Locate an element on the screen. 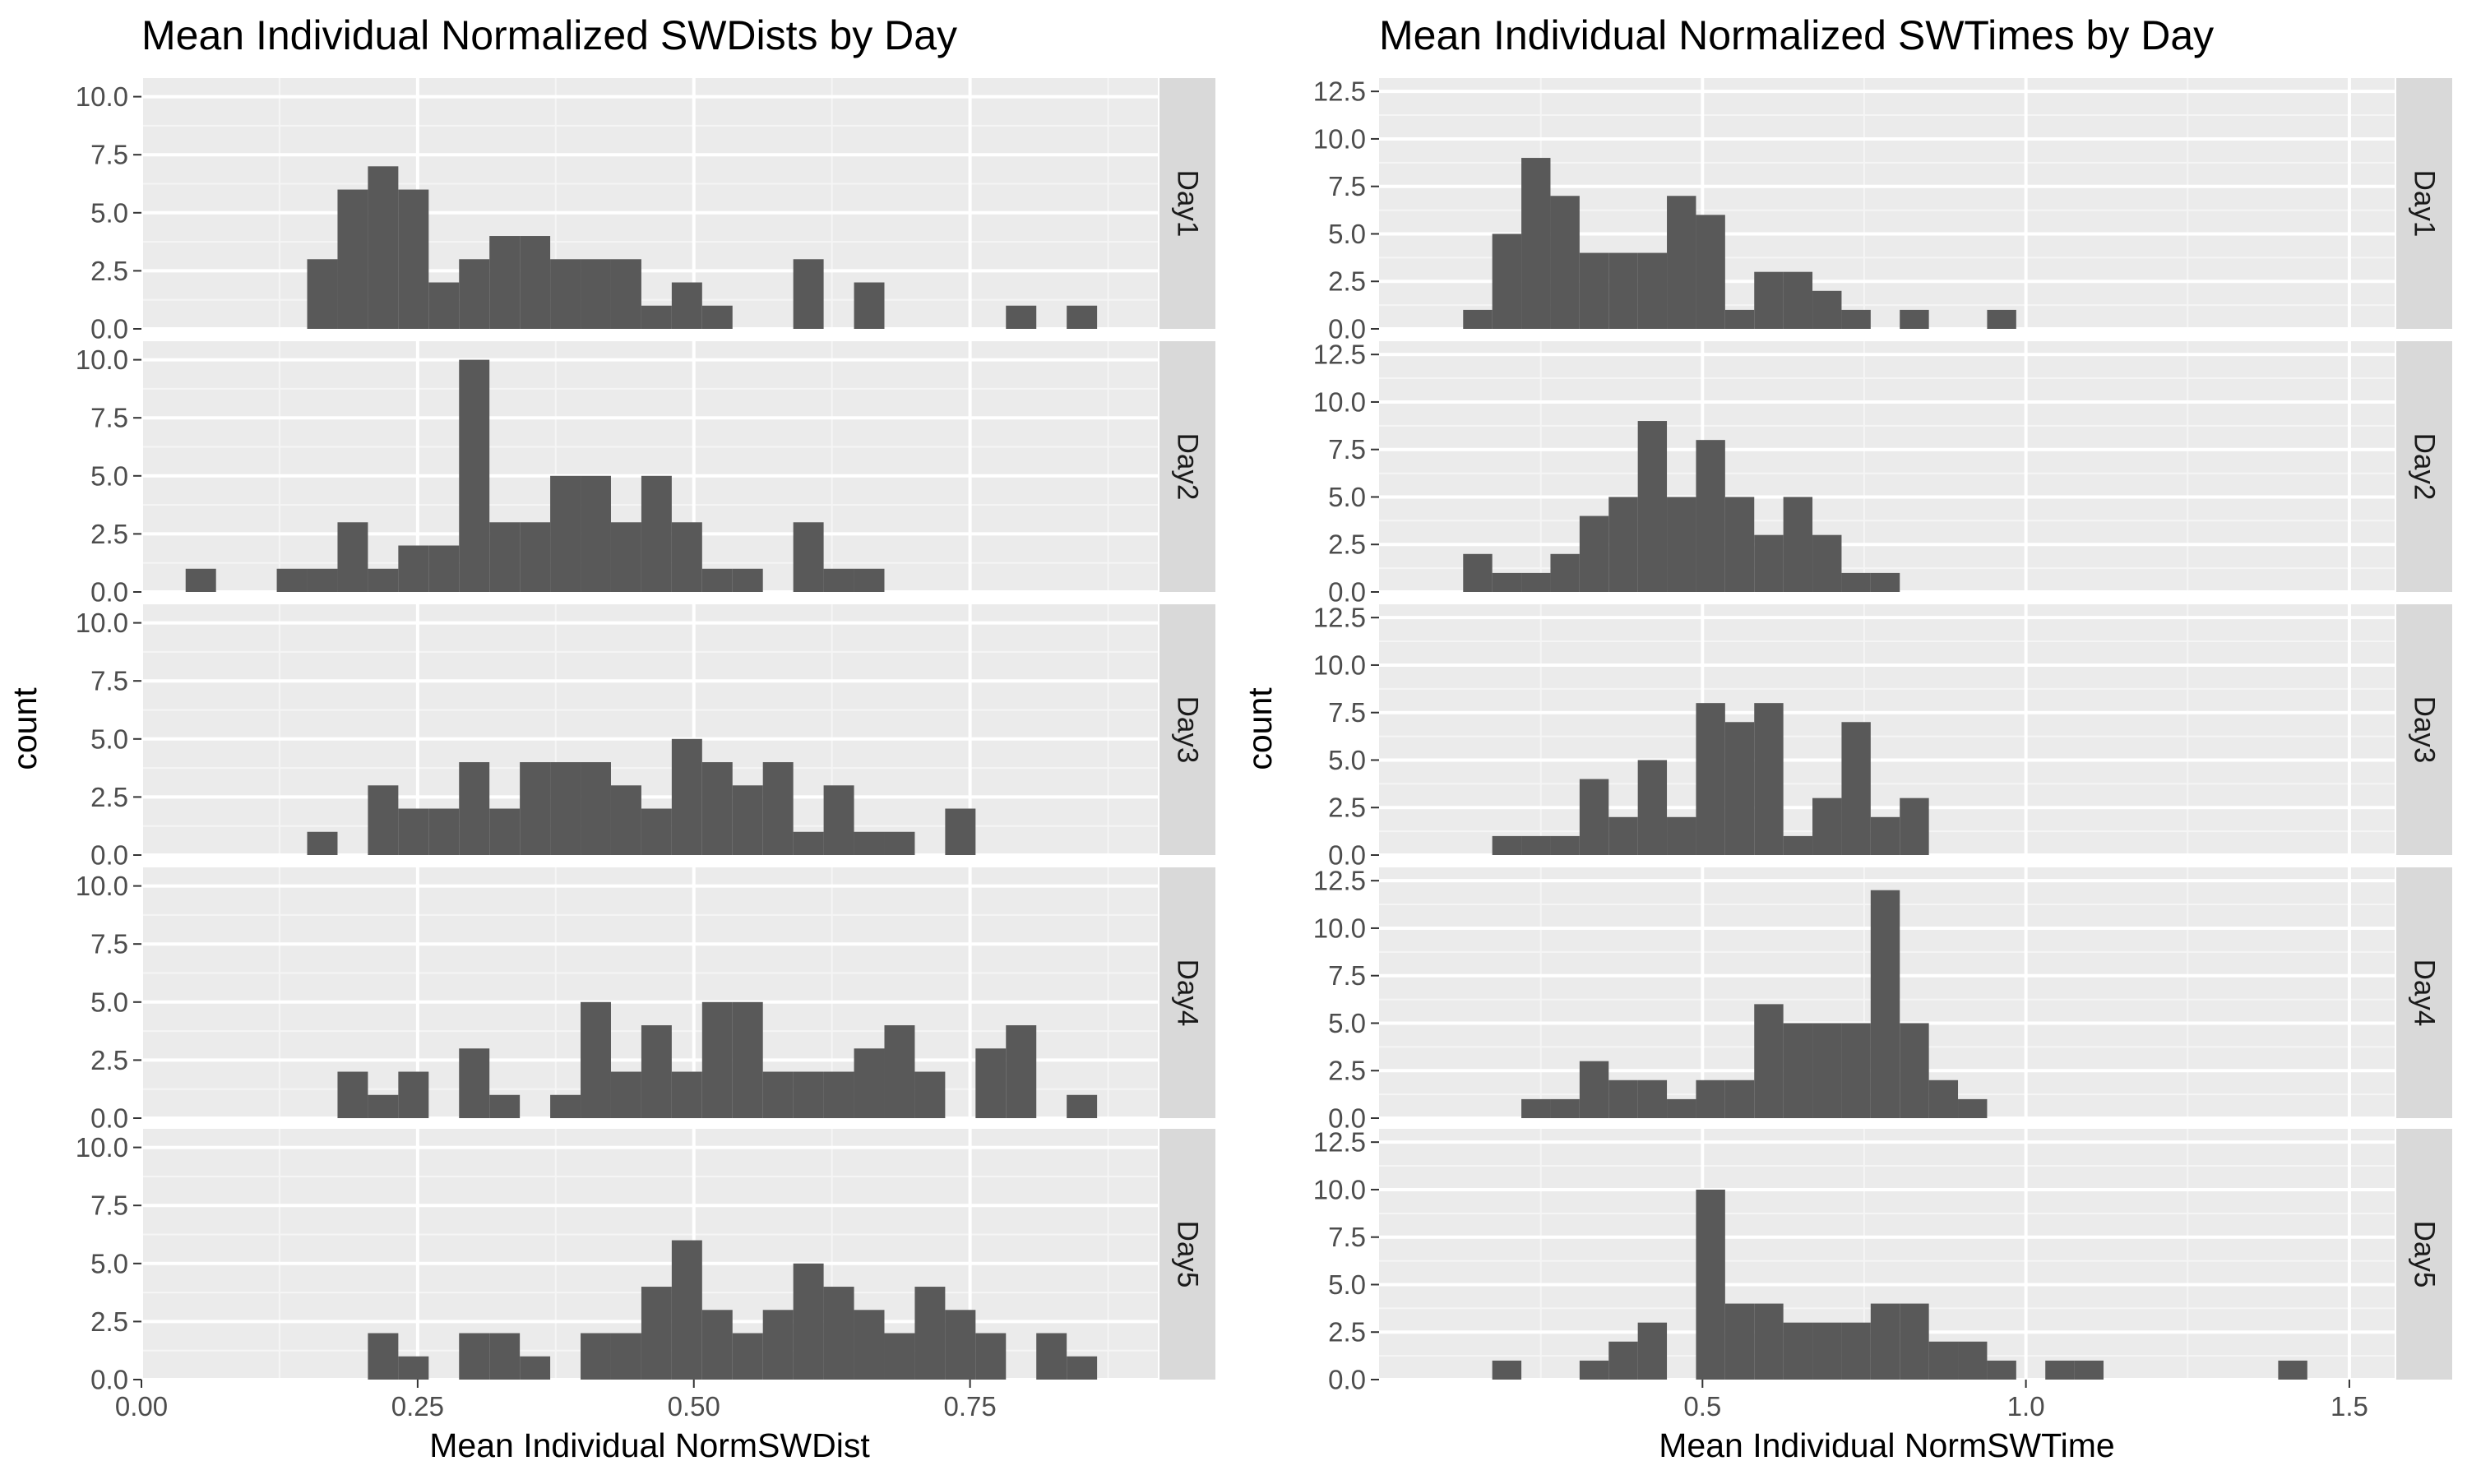 Image resolution: width=2467 pixels, height=1484 pixels. x-tick-label: 0.00 is located at coordinates (141, 1406).